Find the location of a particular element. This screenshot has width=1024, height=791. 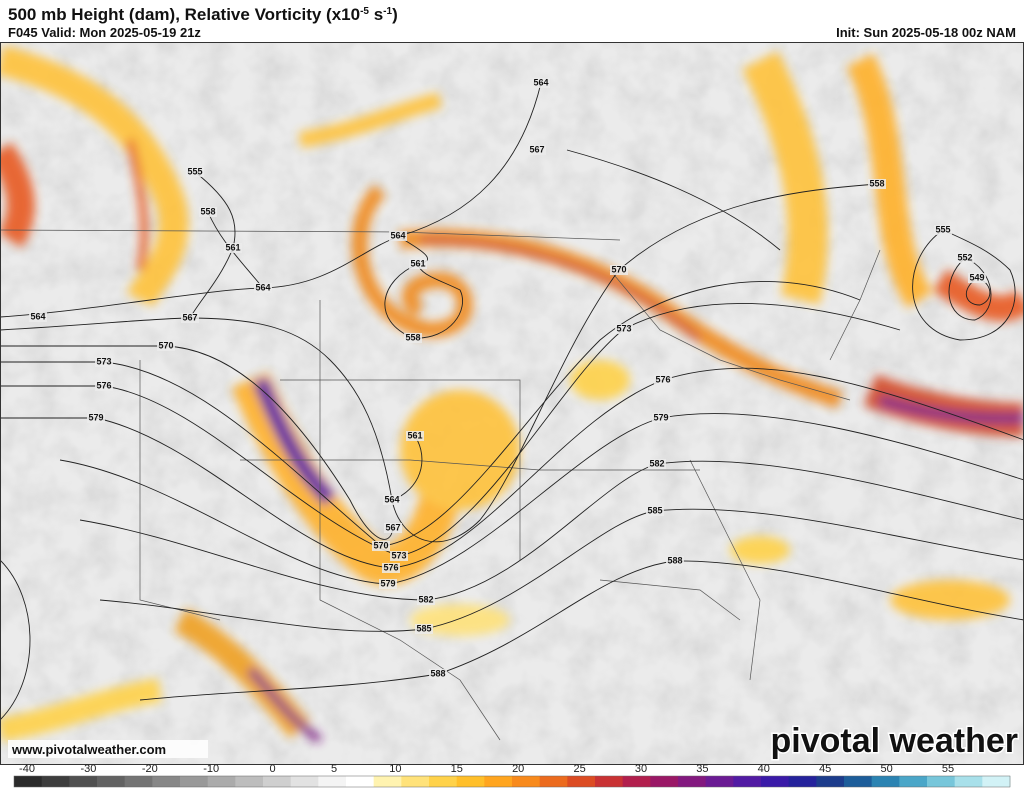

contour-label: 573 is located at coordinates (623, 328).